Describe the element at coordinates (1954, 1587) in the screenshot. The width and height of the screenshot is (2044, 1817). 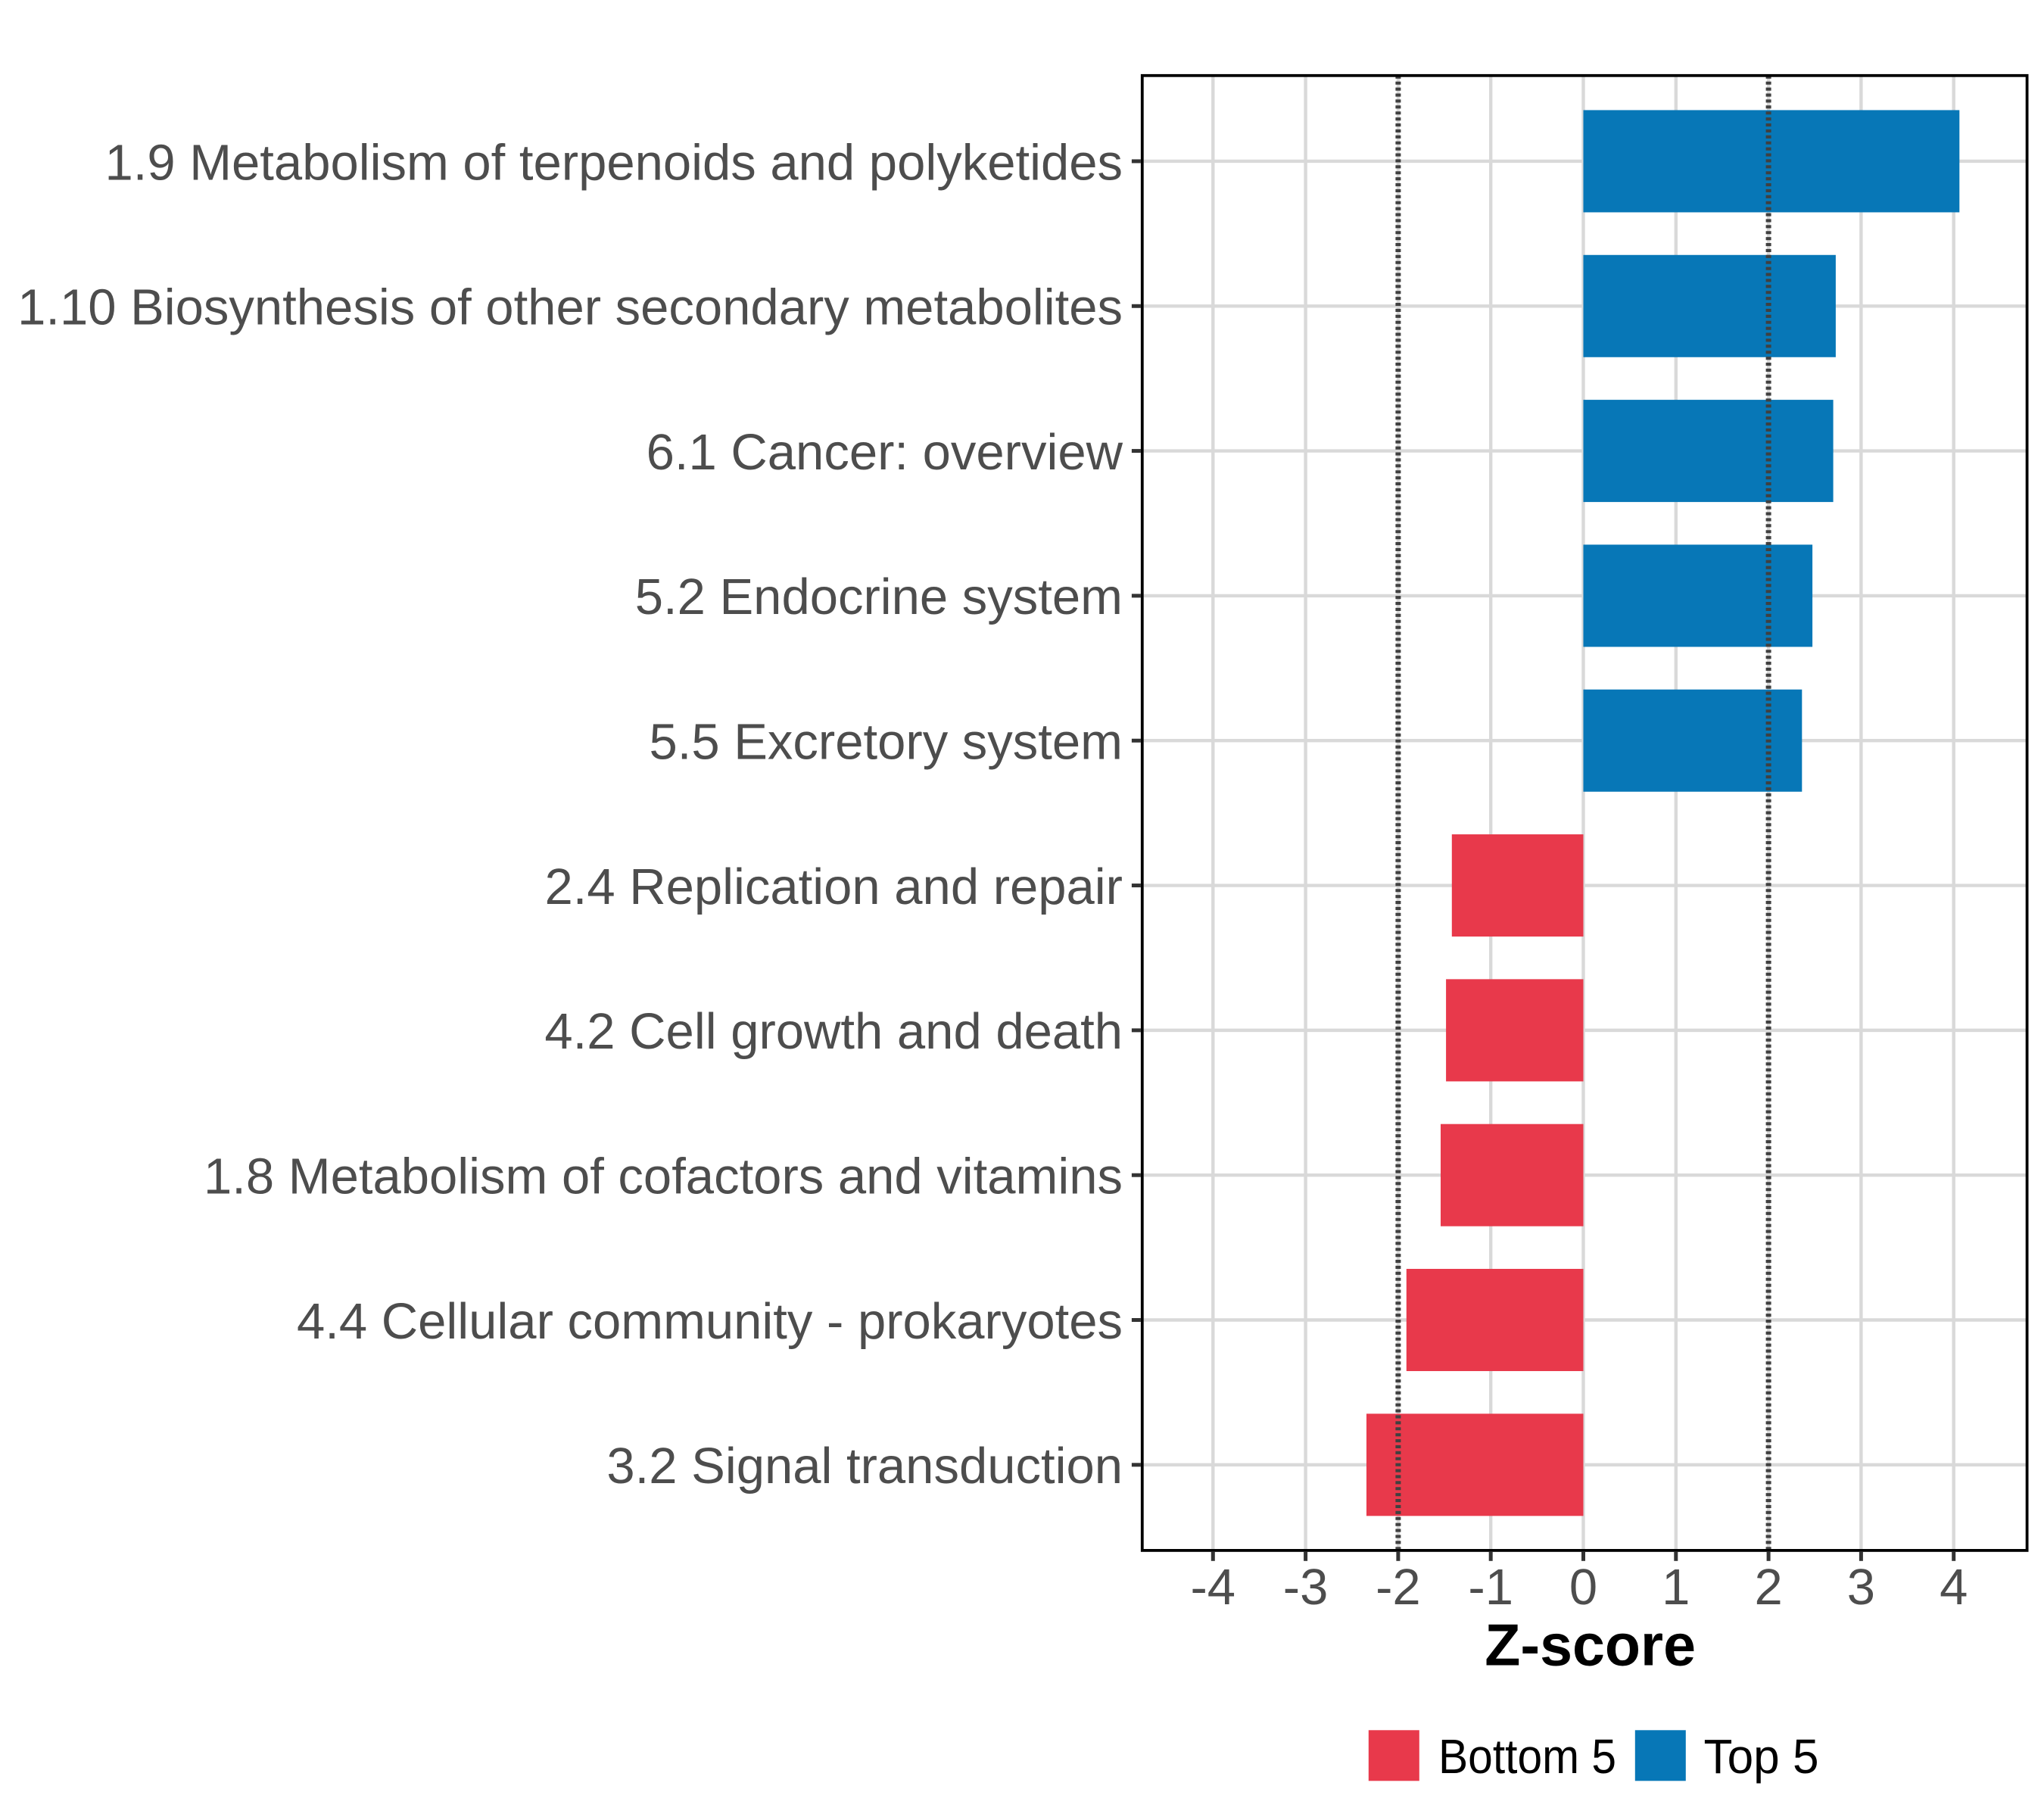
I see `svg-text: 4` at that location.